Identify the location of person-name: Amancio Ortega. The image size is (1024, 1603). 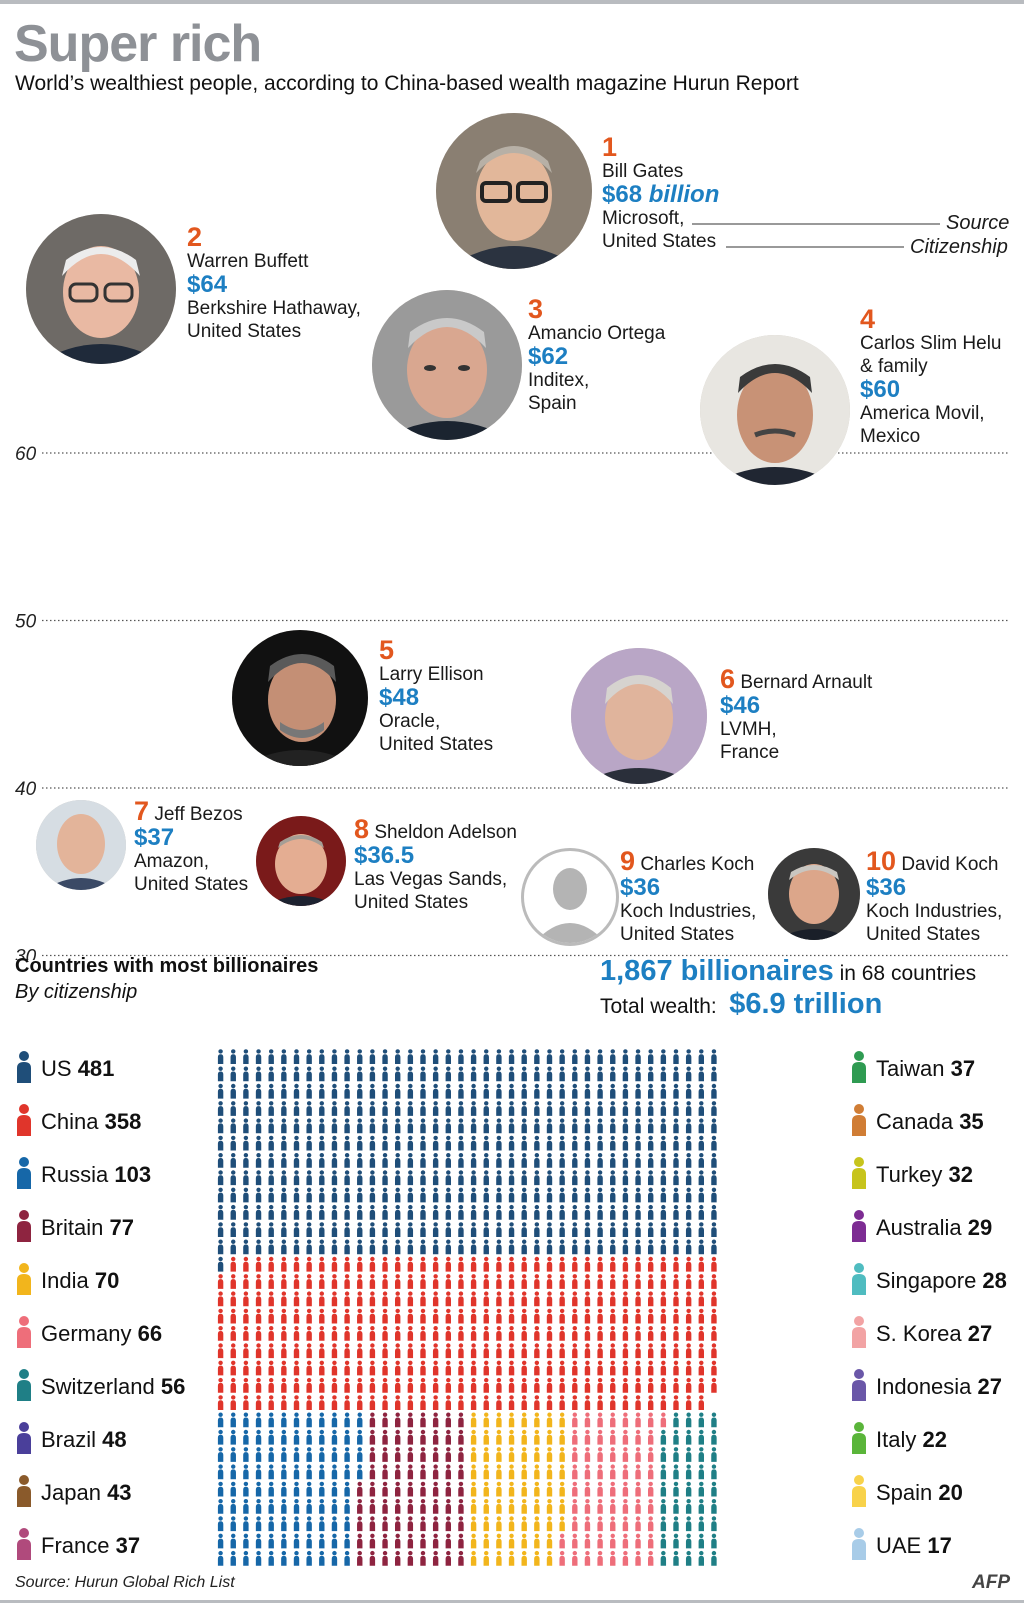
(597, 333).